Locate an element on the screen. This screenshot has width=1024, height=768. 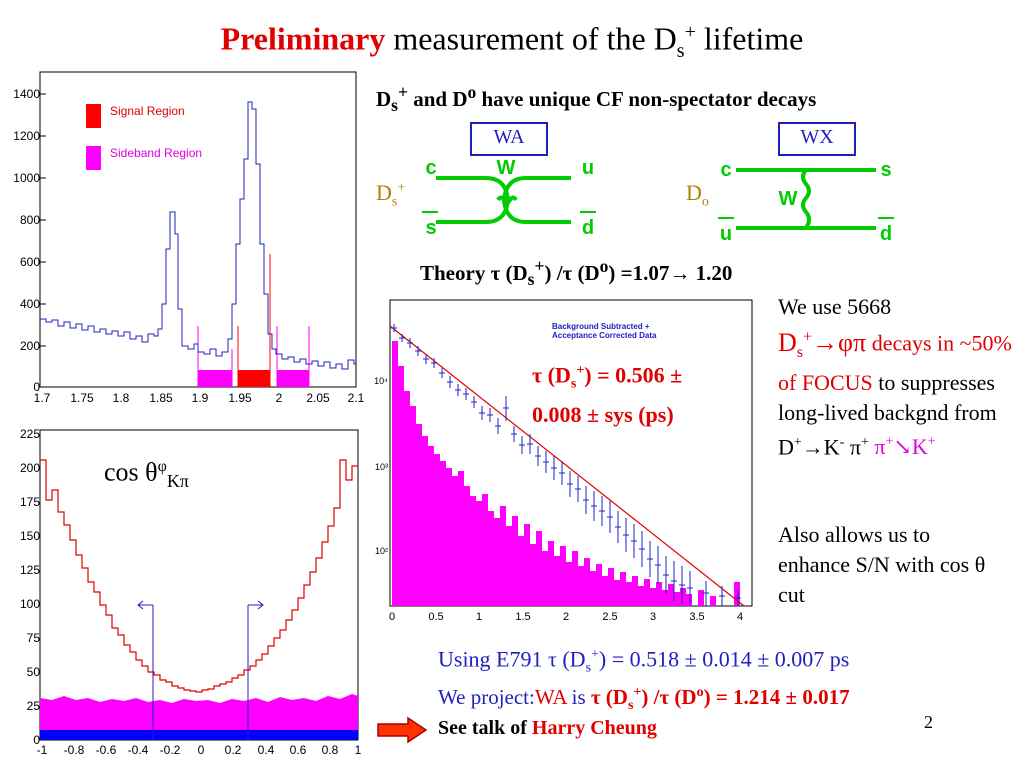
wx-label-box: WX is located at coordinates (817, 139).